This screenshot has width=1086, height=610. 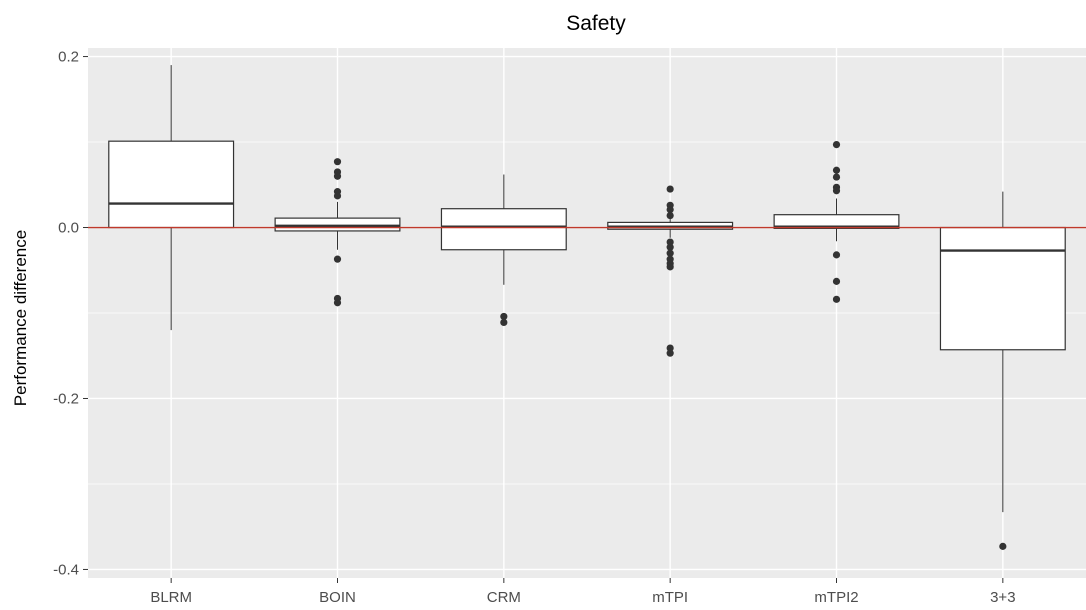 What do you see at coordinates (68, 57) in the screenshot?
I see `y-tick-label: 0.2` at bounding box center [68, 57].